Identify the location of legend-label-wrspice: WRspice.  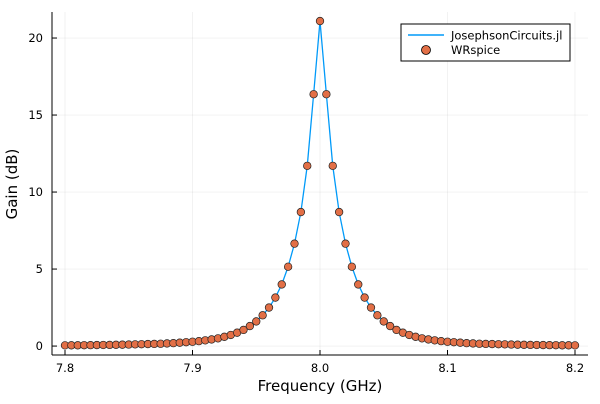
(475, 50).